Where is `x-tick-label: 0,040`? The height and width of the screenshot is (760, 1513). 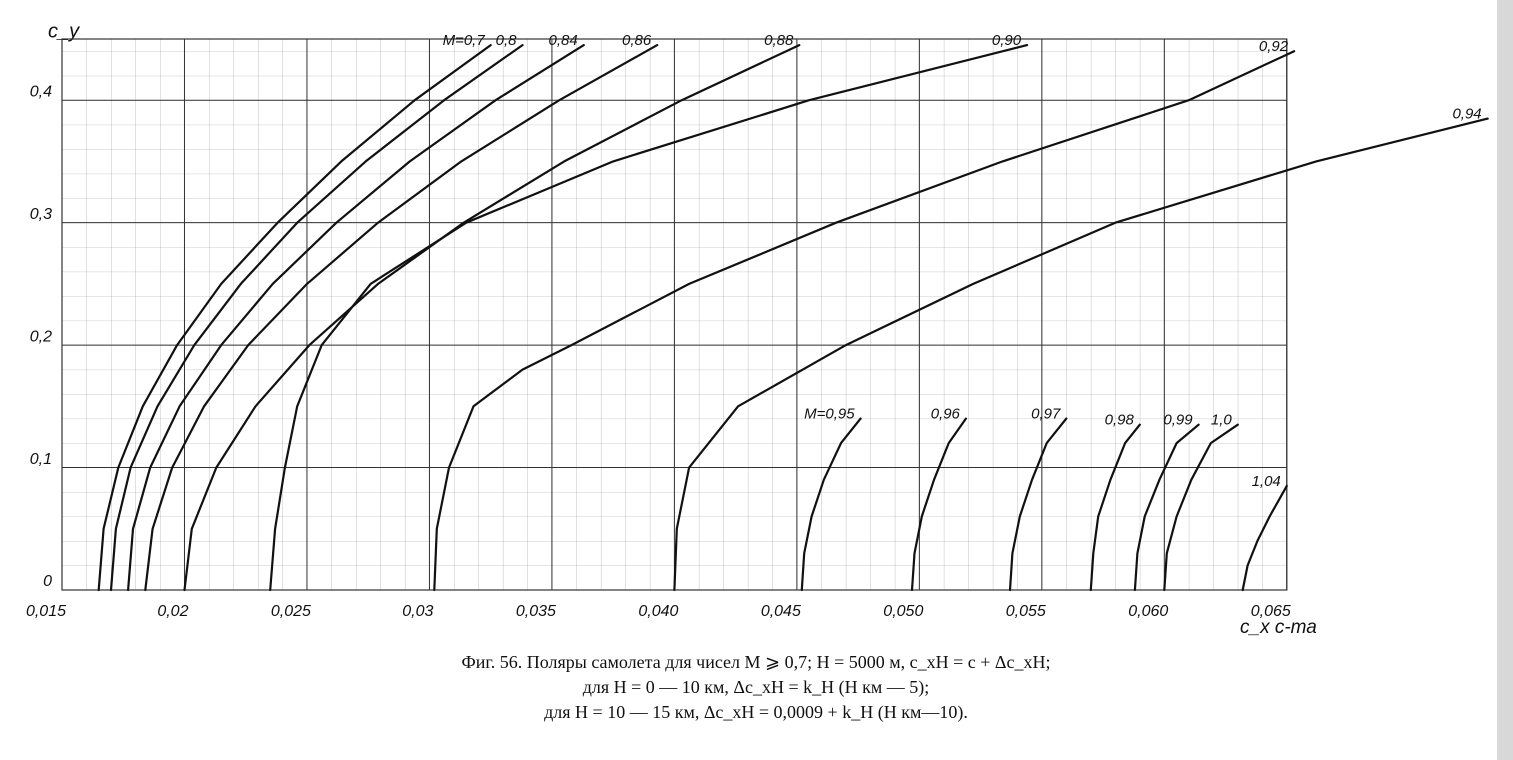 x-tick-label: 0,040 is located at coordinates (658, 611).